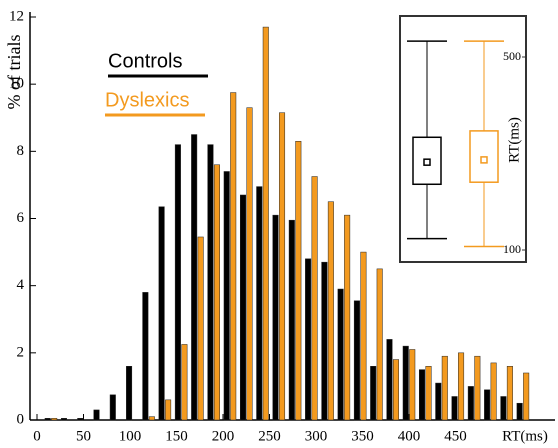 The height and width of the screenshot is (448, 558). Describe the element at coordinates (37, 436) in the screenshot. I see `x-tick-label: 0` at that location.